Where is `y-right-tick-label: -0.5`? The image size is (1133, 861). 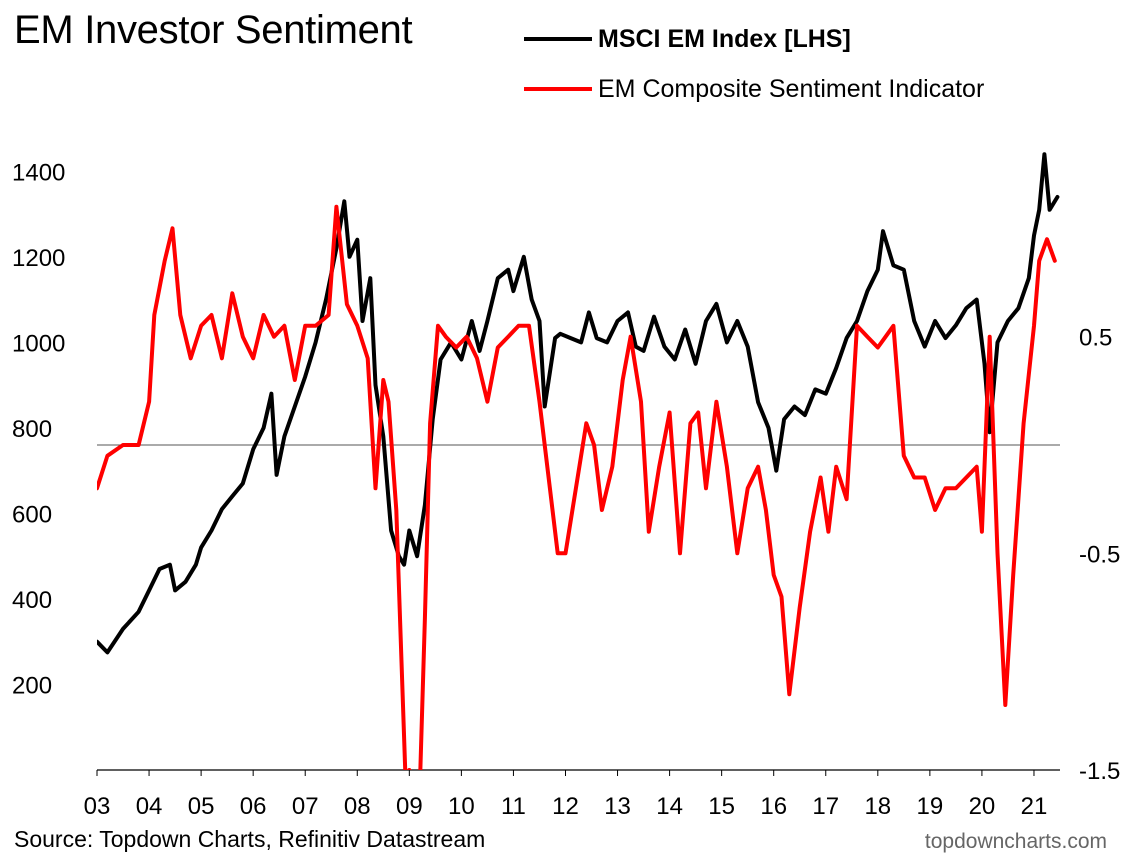 y-right-tick-label: -0.5 is located at coordinates (1099, 554).